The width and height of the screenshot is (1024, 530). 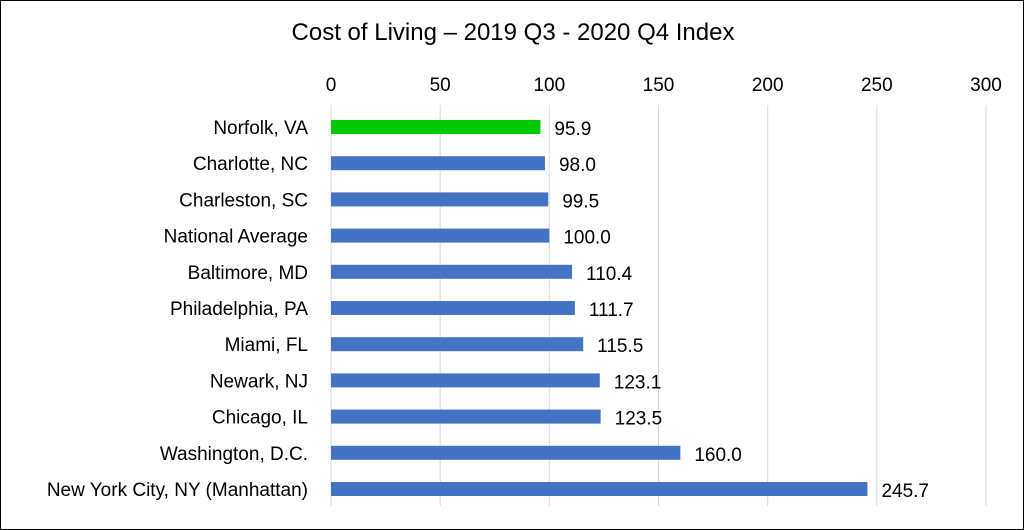 What do you see at coordinates (260, 418) in the screenshot?
I see `category-label: Chicago, IL` at bounding box center [260, 418].